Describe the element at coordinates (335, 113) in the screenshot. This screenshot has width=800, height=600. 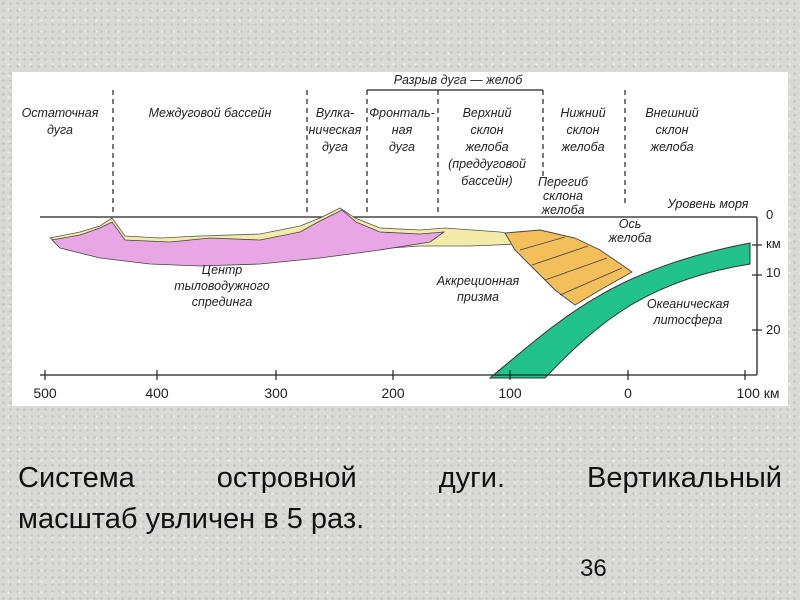
I see `zone-label: Вулка-` at that location.